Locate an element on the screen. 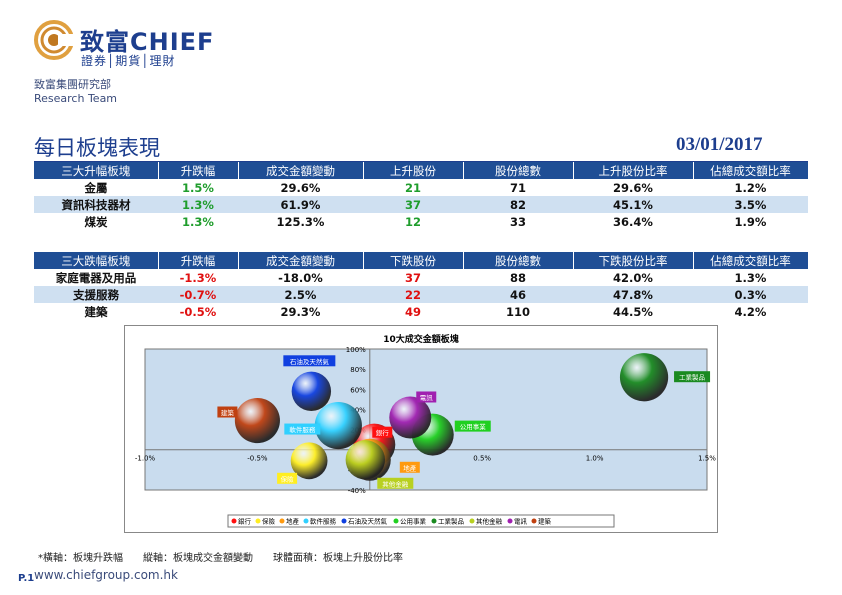 The height and width of the screenshot is (595, 842). legend-entry: 軟件服務 is located at coordinates (323, 521).